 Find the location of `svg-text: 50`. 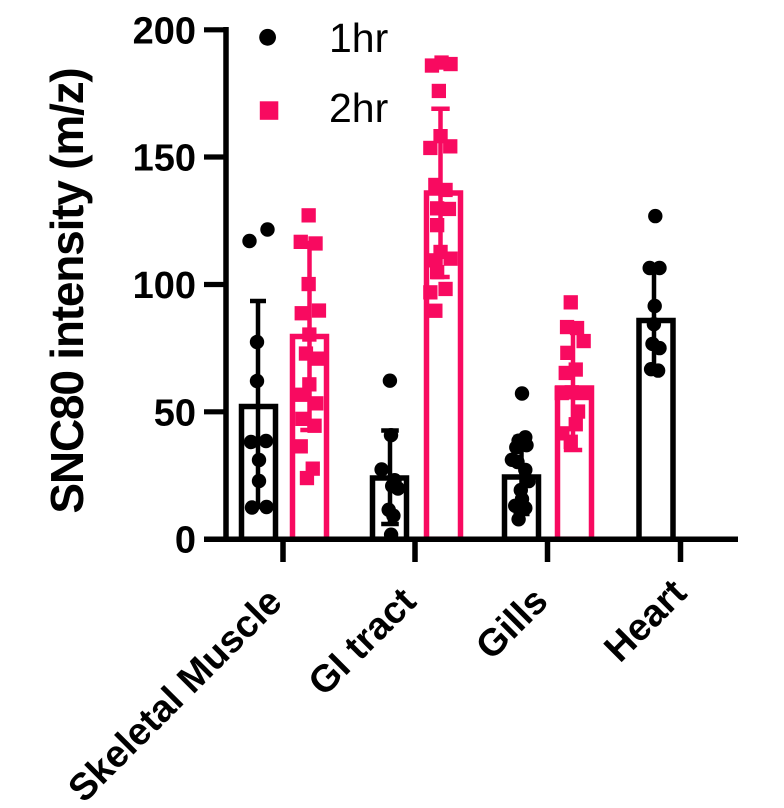

svg-text: 50 is located at coordinates (175, 413).